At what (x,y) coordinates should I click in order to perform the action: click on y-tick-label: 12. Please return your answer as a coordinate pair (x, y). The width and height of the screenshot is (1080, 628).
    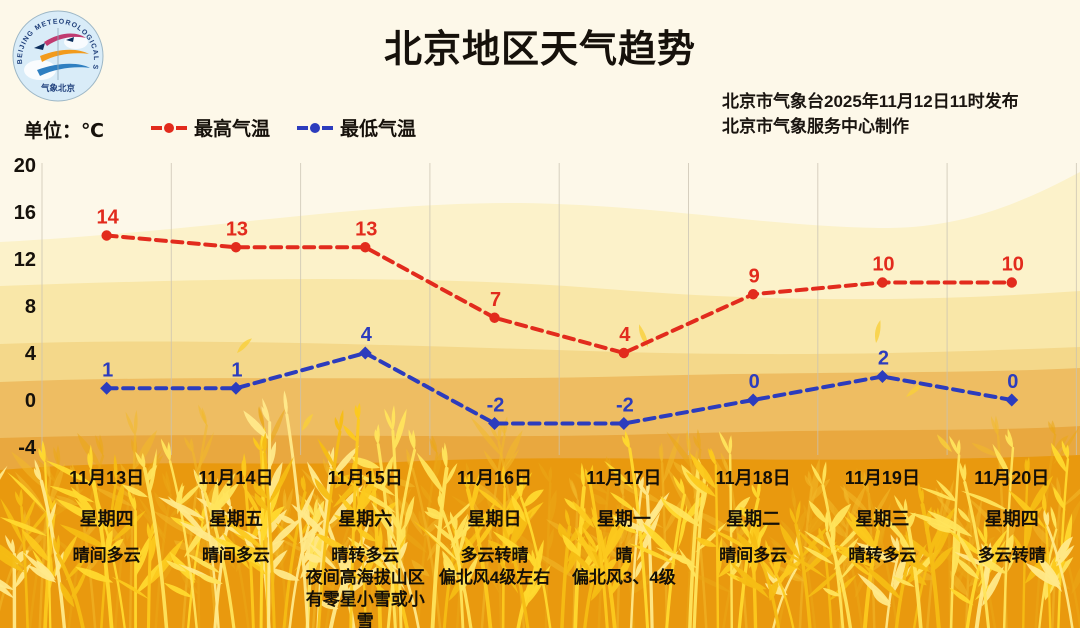
    Looking at the image, I should click on (25, 260).